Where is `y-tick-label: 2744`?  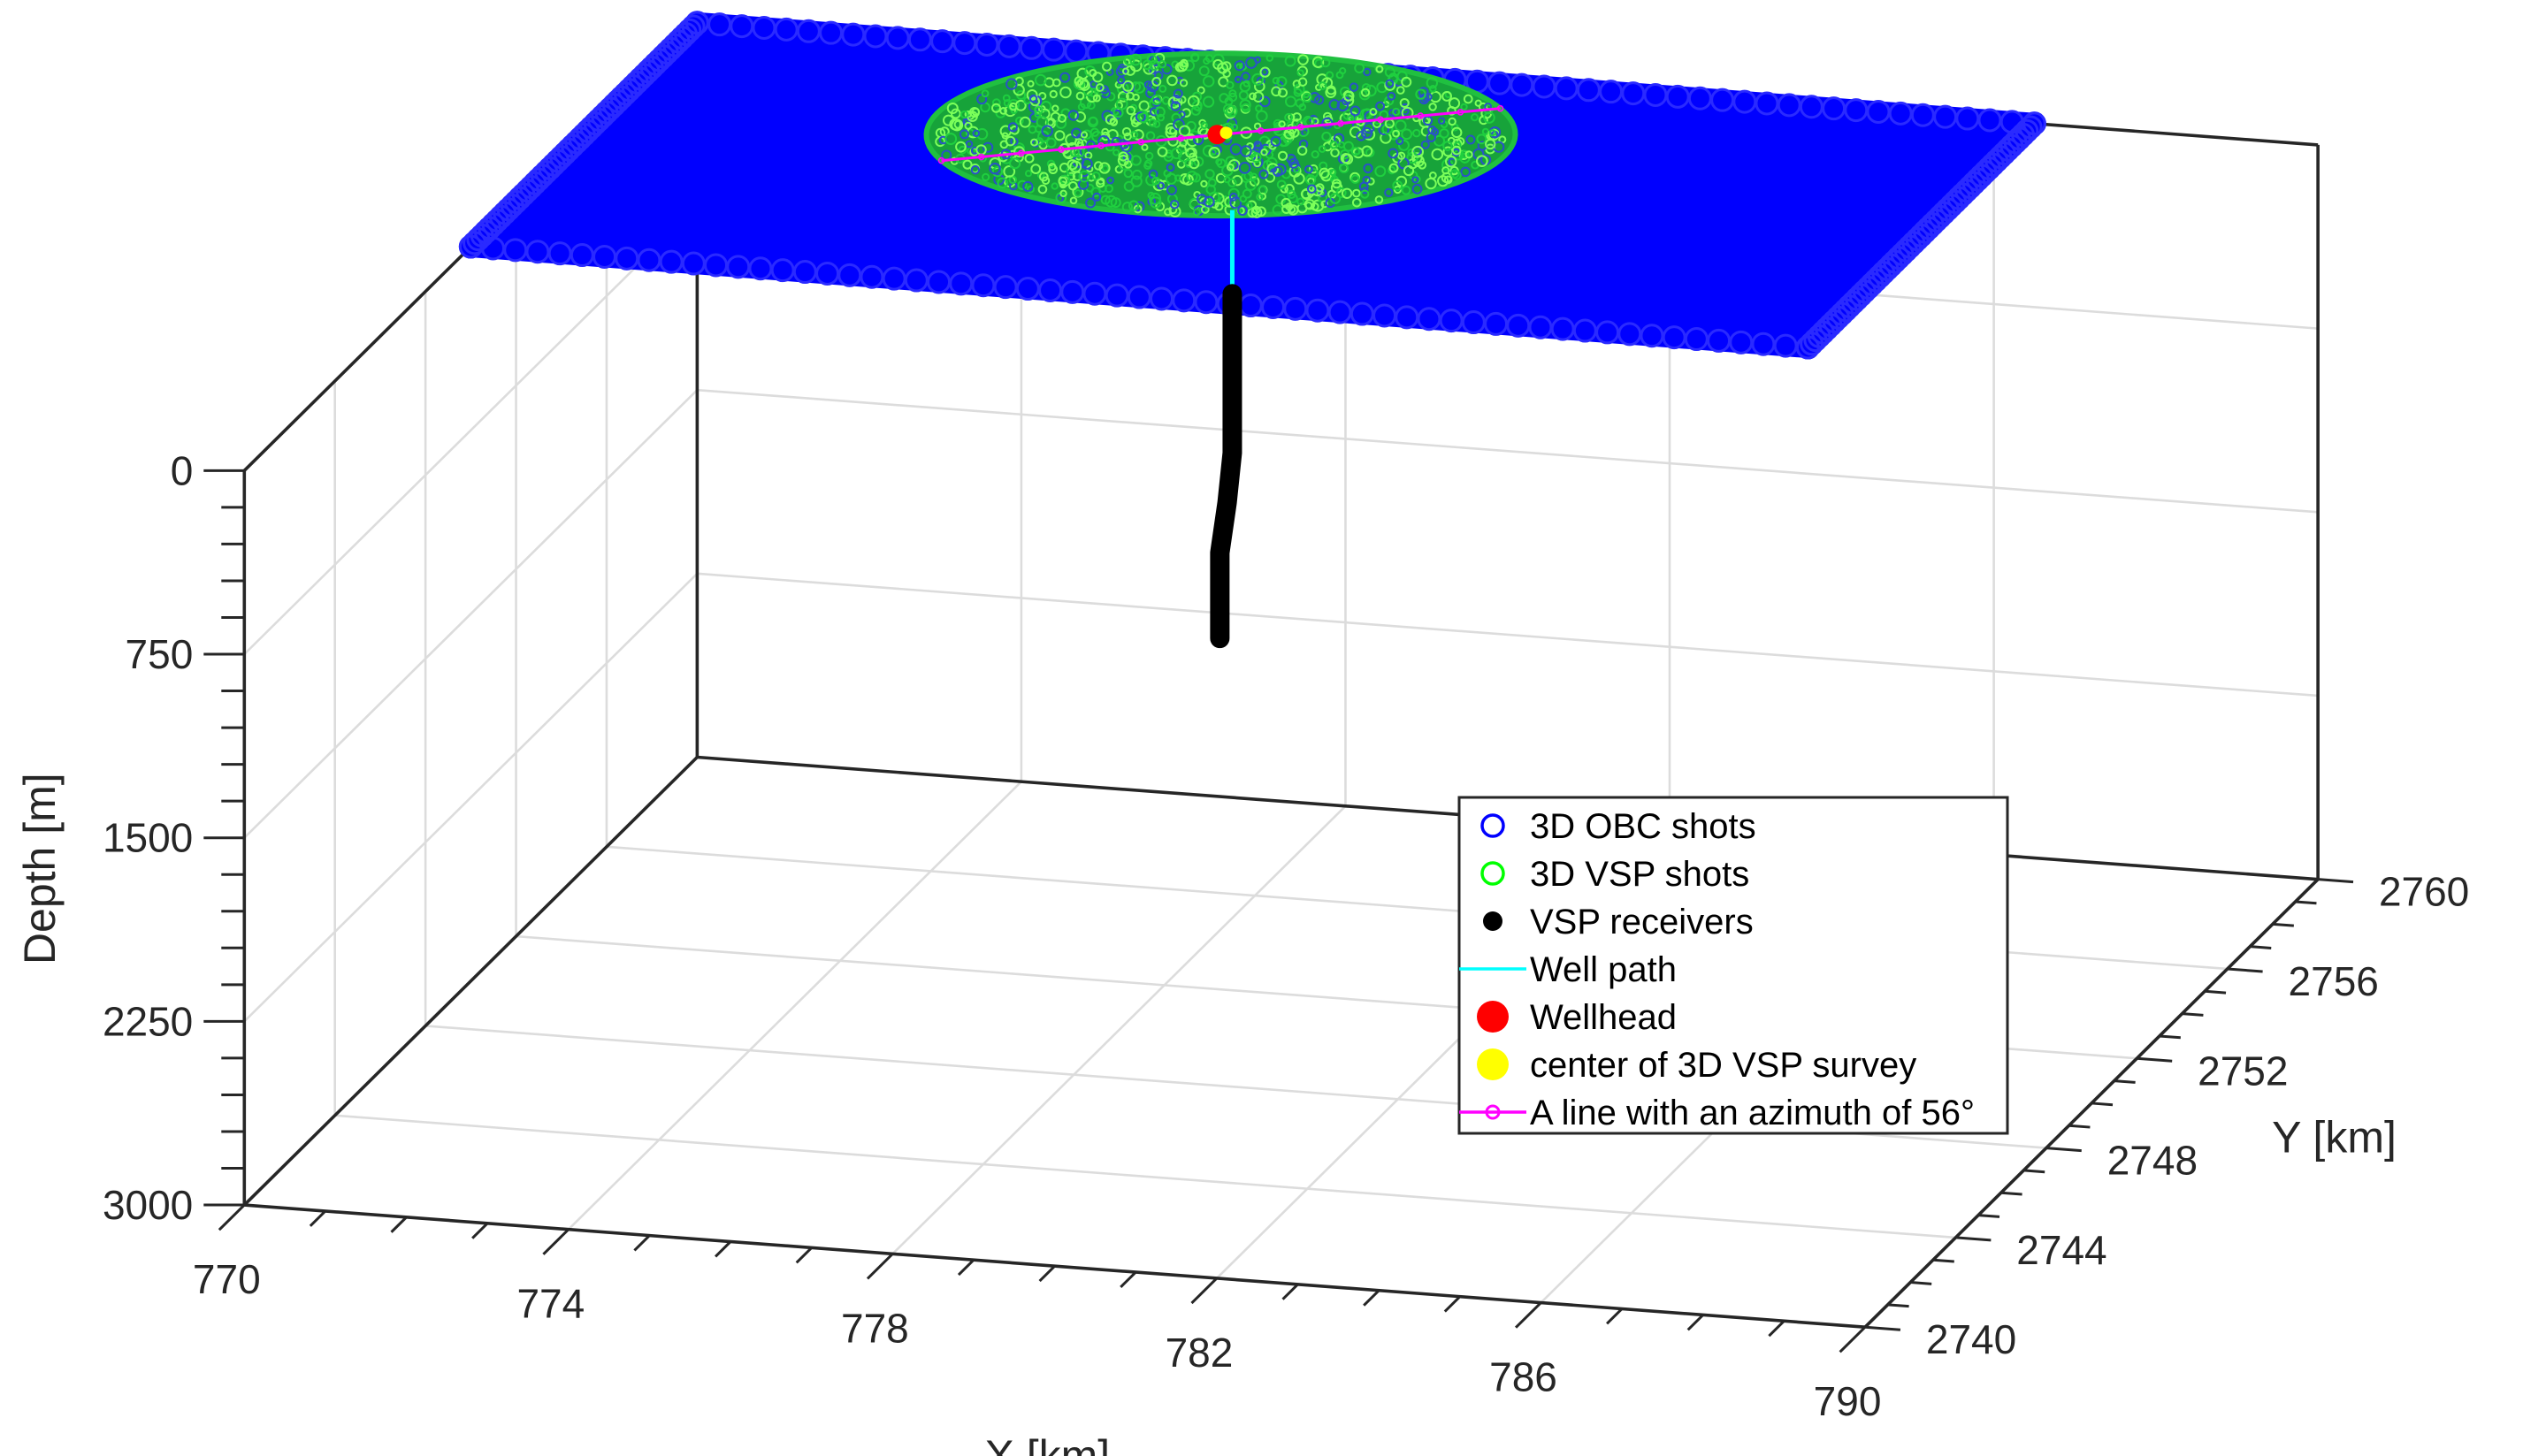
y-tick-label: 2744 is located at coordinates (2061, 1250).